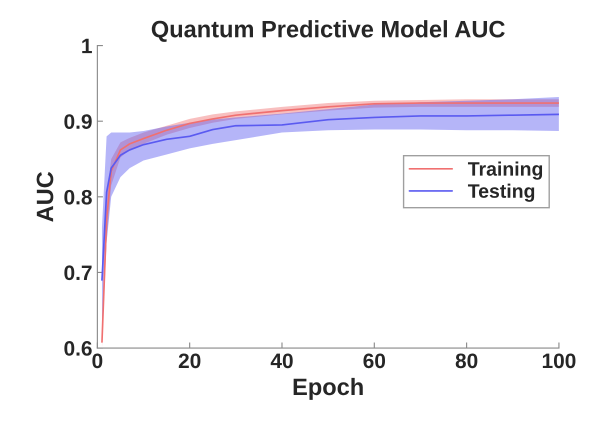 This screenshot has height=426, width=601. What do you see at coordinates (467, 360) in the screenshot?
I see `x-tick-label: 80` at bounding box center [467, 360].